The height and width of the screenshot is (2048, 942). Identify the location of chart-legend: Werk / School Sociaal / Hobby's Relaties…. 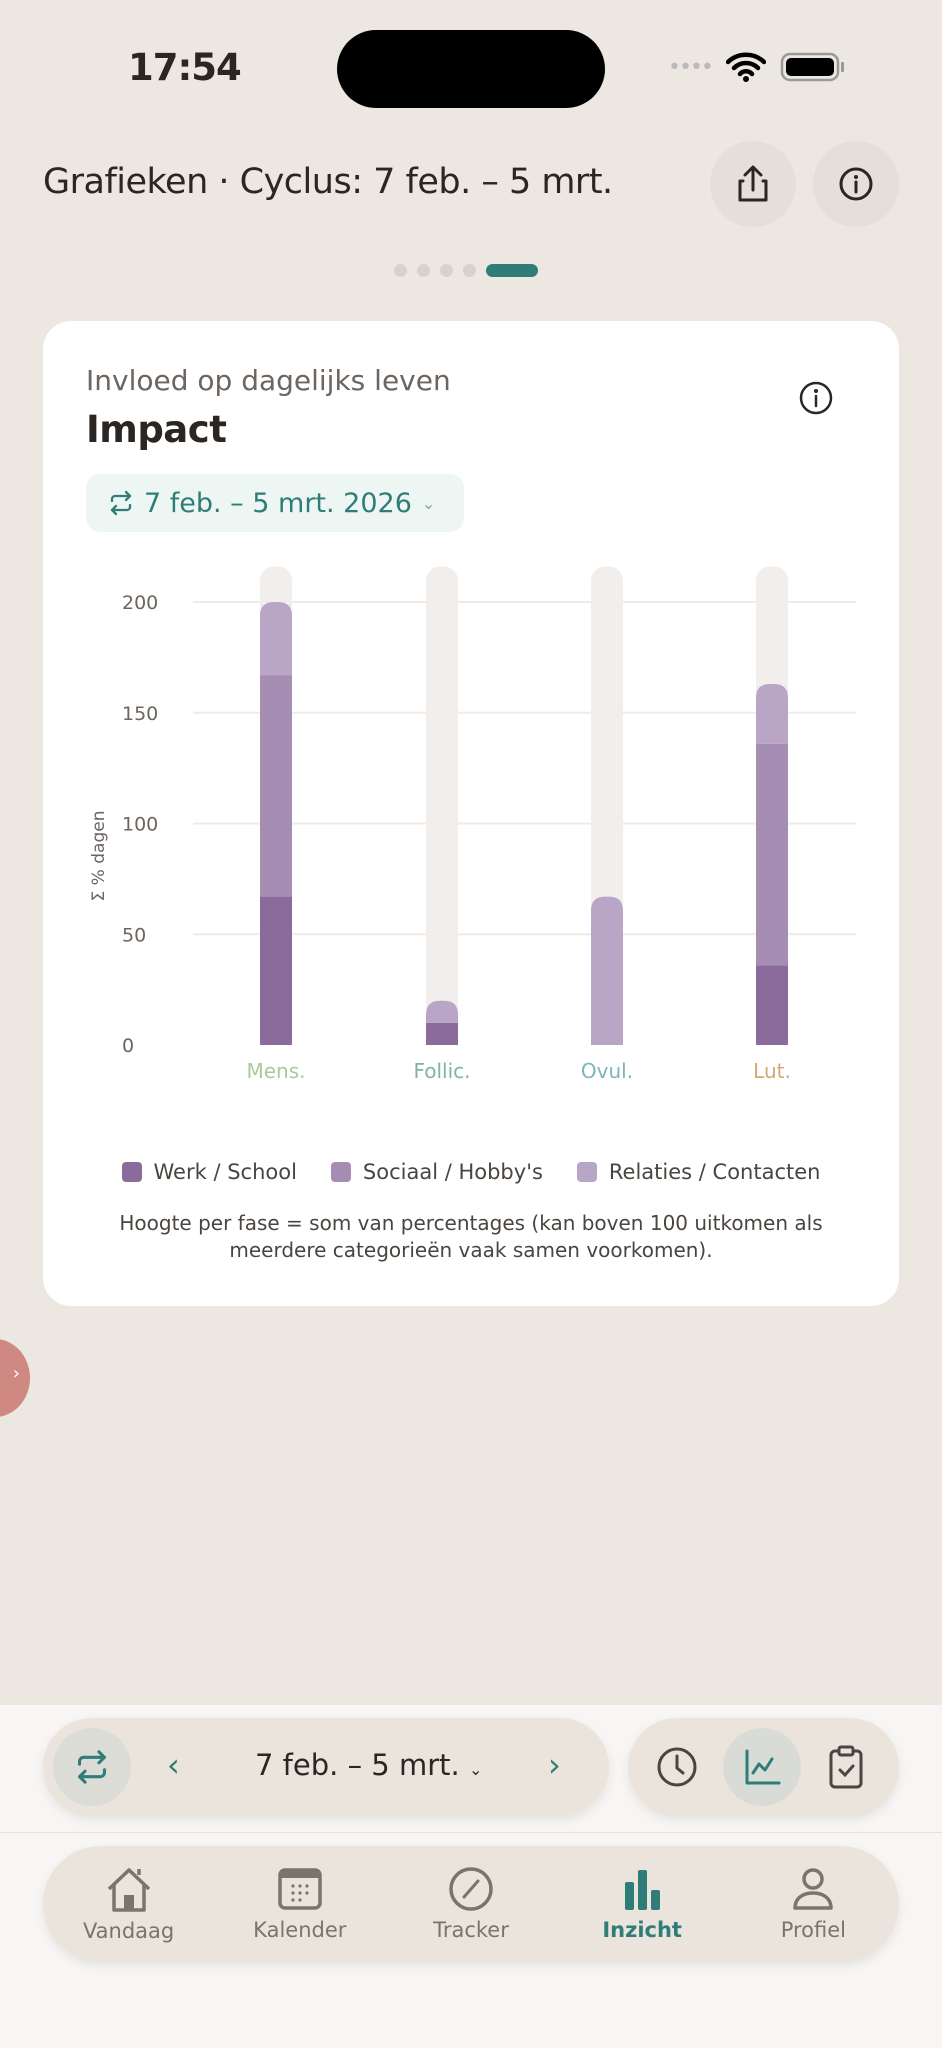
(471, 1172).